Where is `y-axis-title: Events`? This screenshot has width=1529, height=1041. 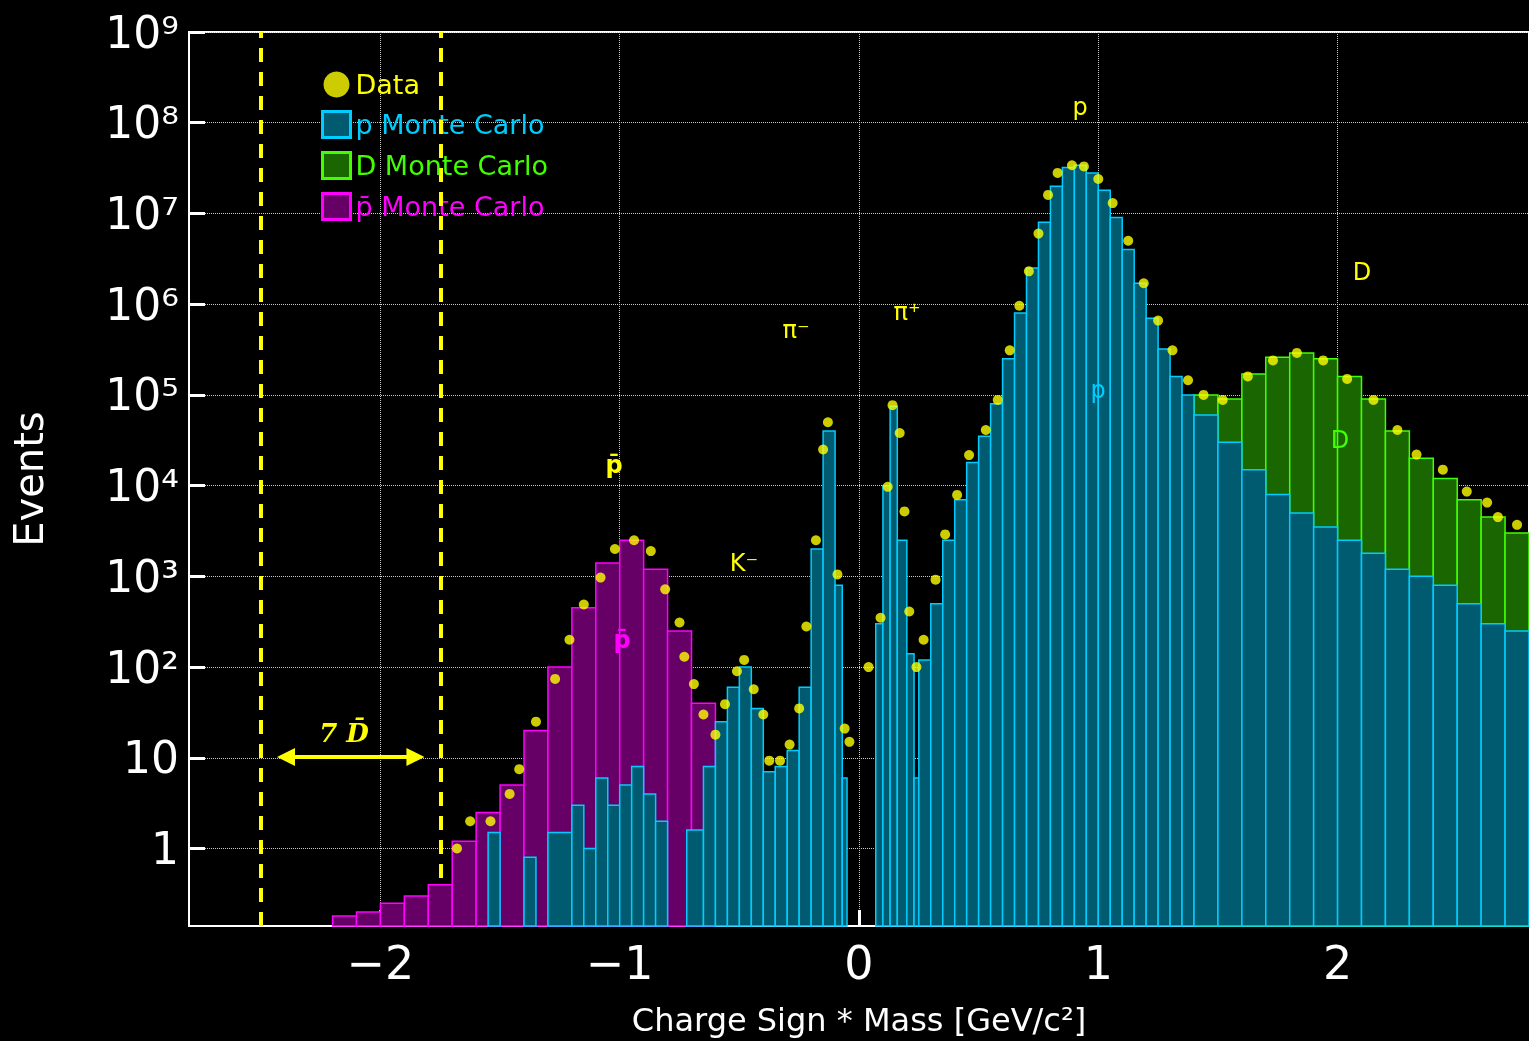 y-axis-title: Events is located at coordinates (29, 479).